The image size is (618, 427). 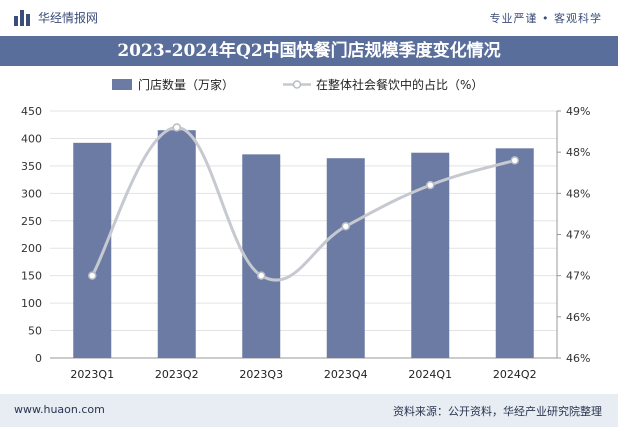 I want to click on x-tick-label: 2023Q2, so click(x=177, y=374).